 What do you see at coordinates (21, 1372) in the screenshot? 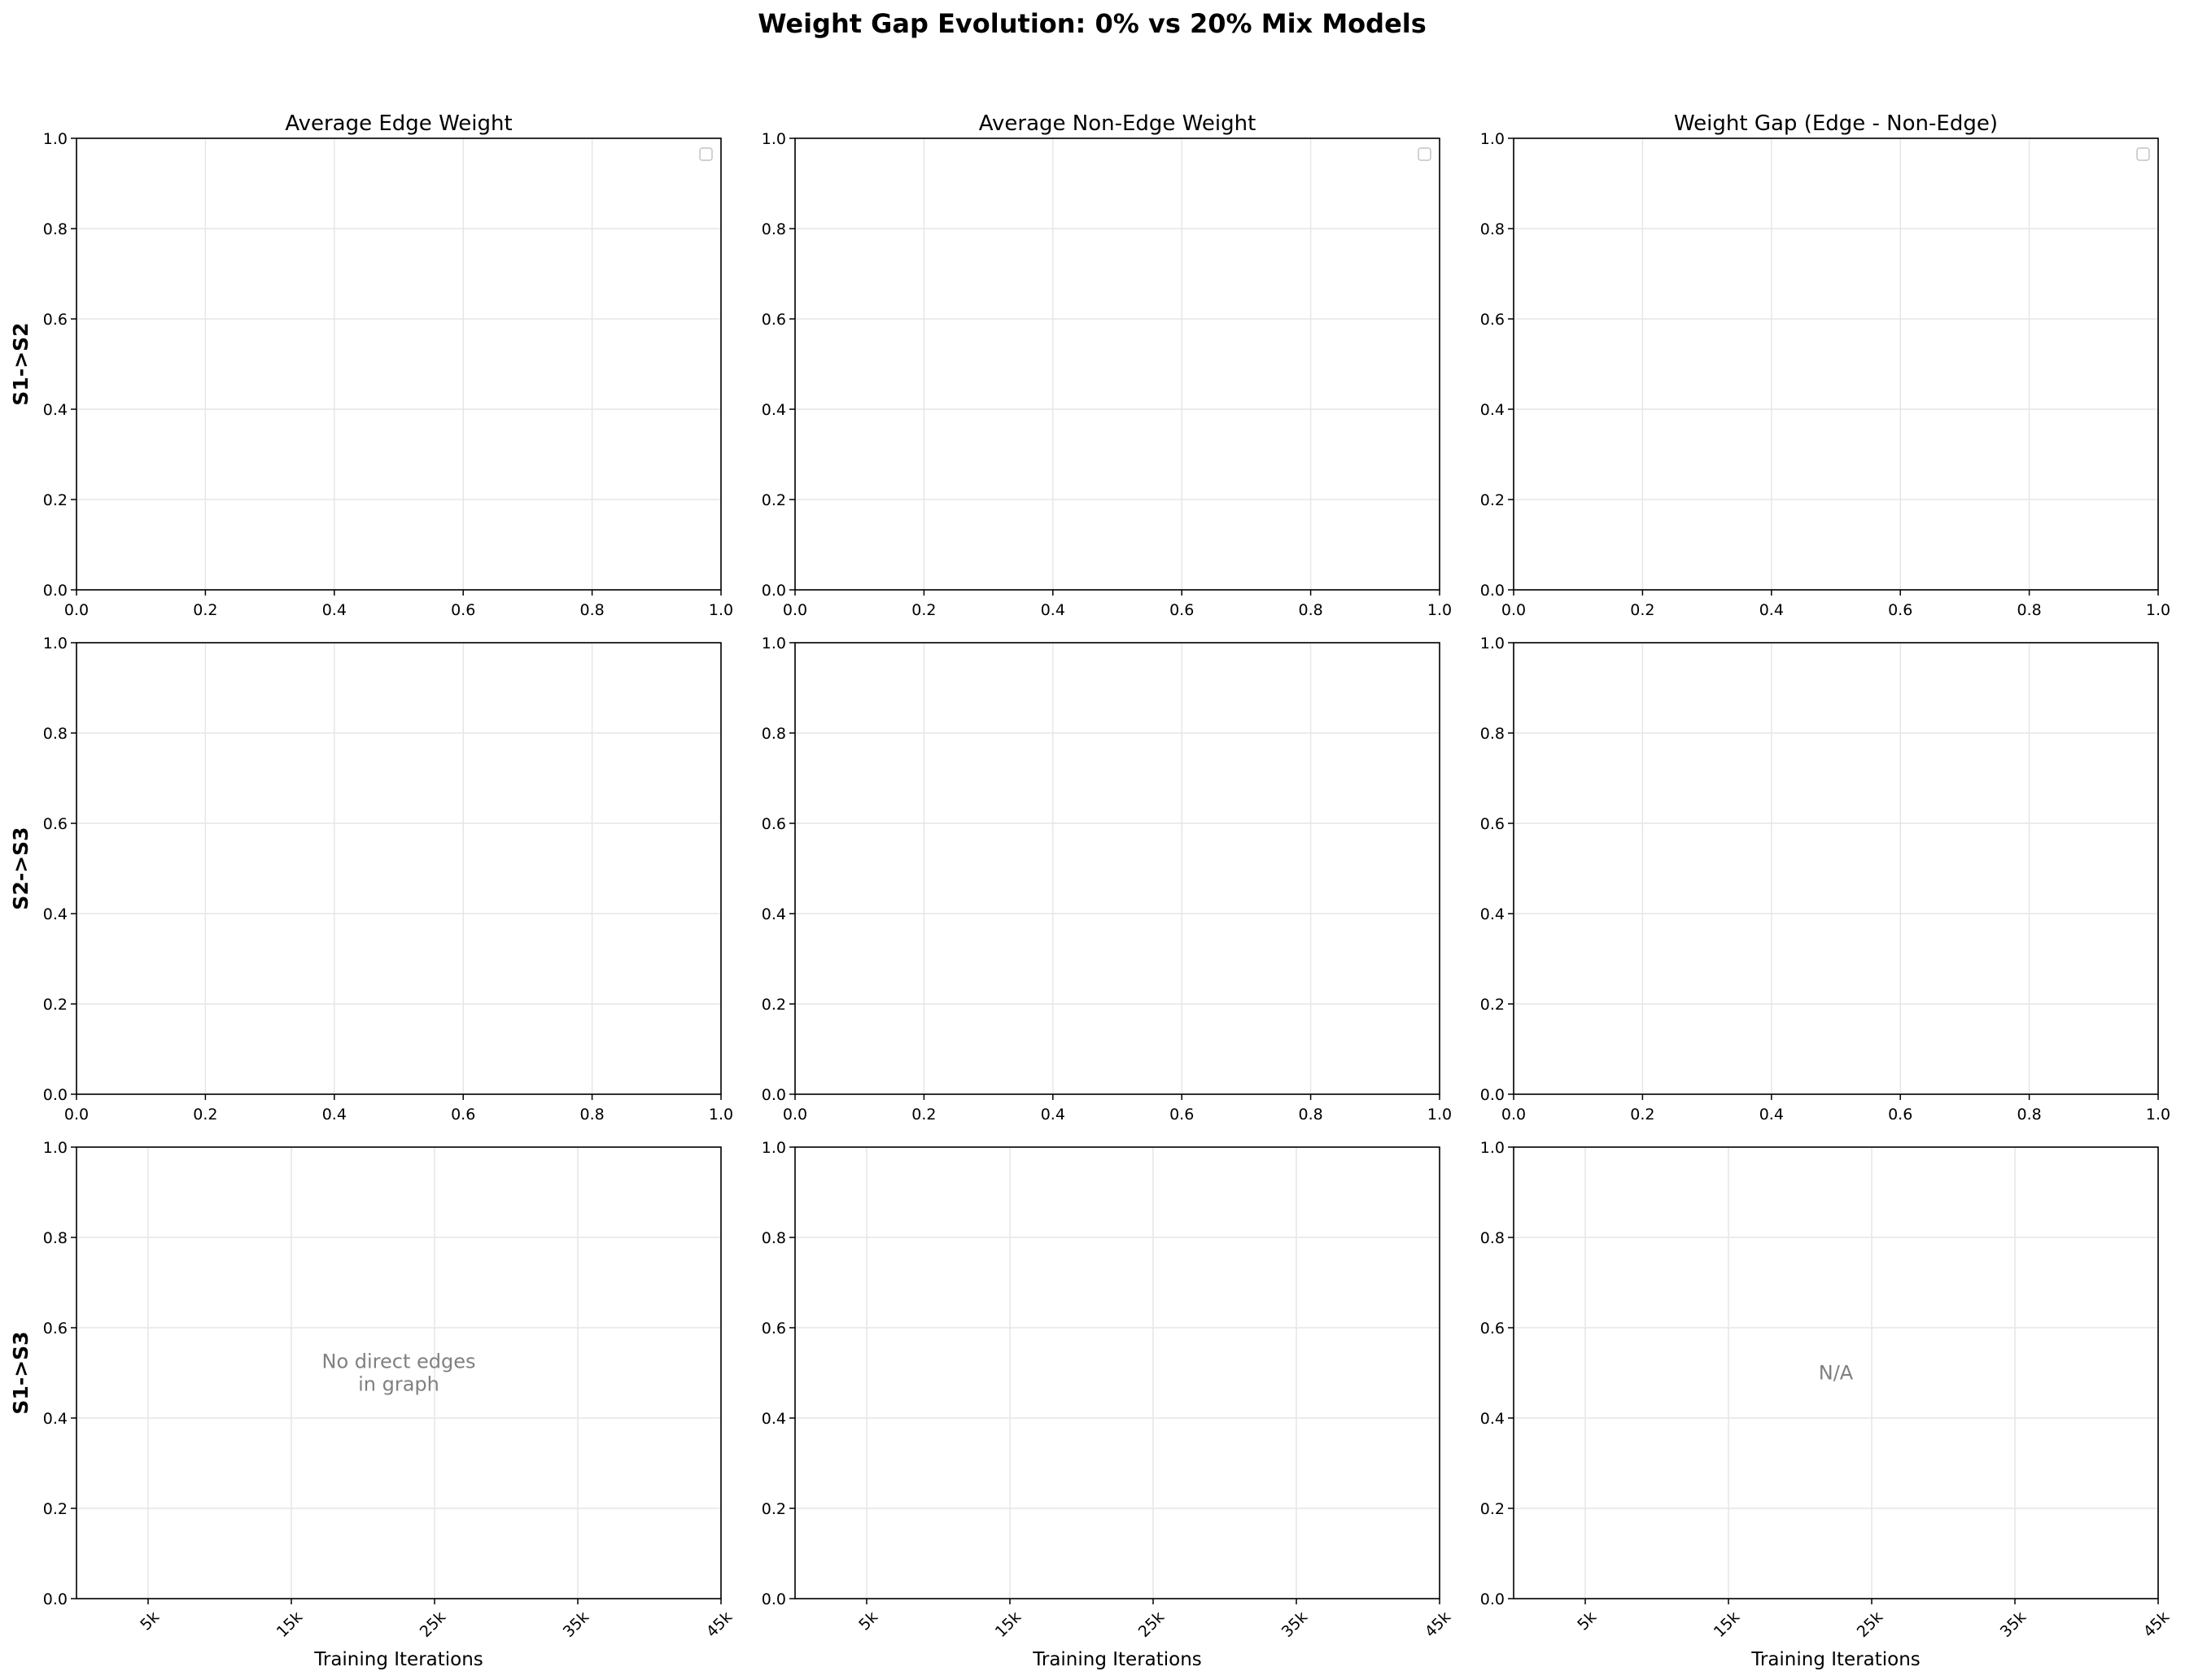
I see `row-label: S1->S3` at bounding box center [21, 1372].